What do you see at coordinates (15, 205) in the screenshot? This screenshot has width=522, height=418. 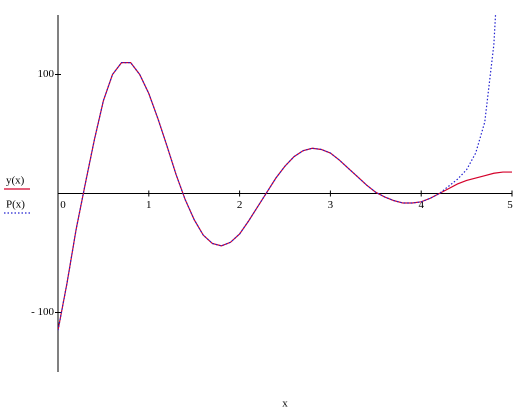 I see `legend-label: P(x)` at bounding box center [15, 205].